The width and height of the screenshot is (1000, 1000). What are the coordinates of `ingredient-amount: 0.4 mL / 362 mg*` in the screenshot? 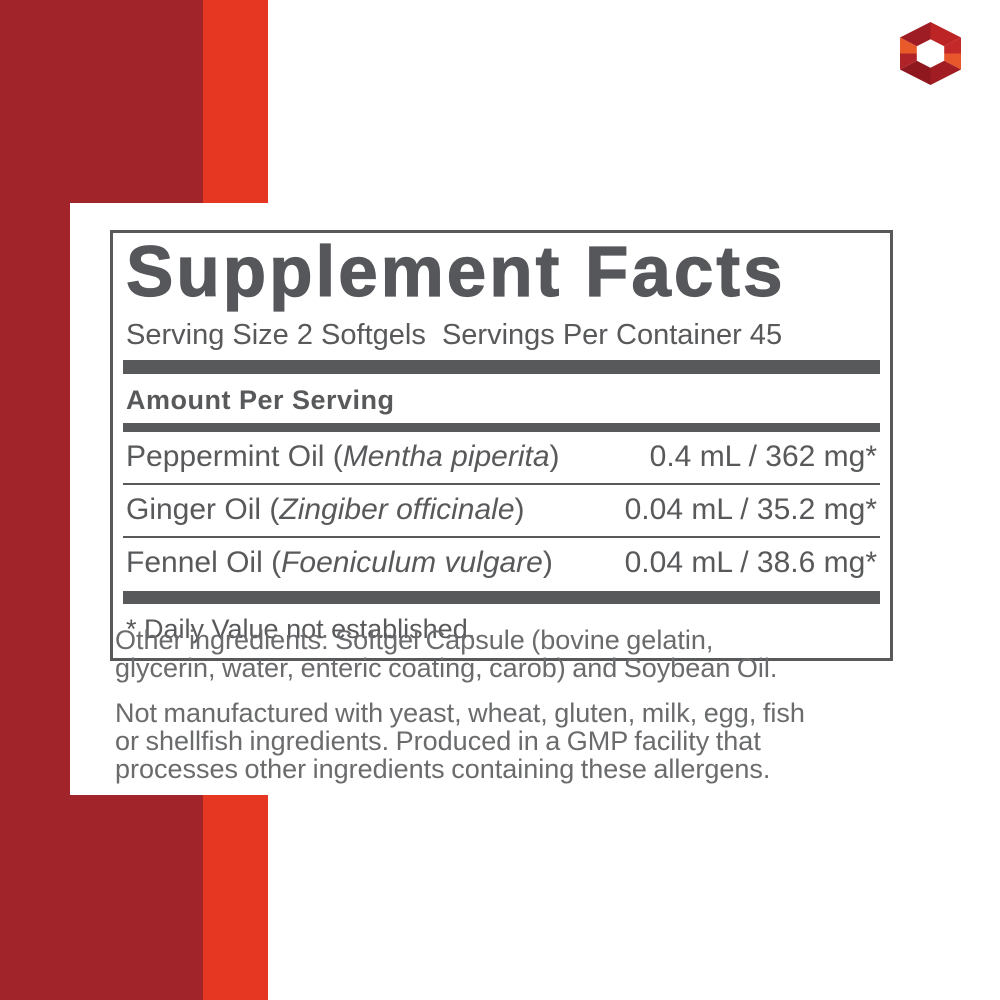 It's located at (763, 457).